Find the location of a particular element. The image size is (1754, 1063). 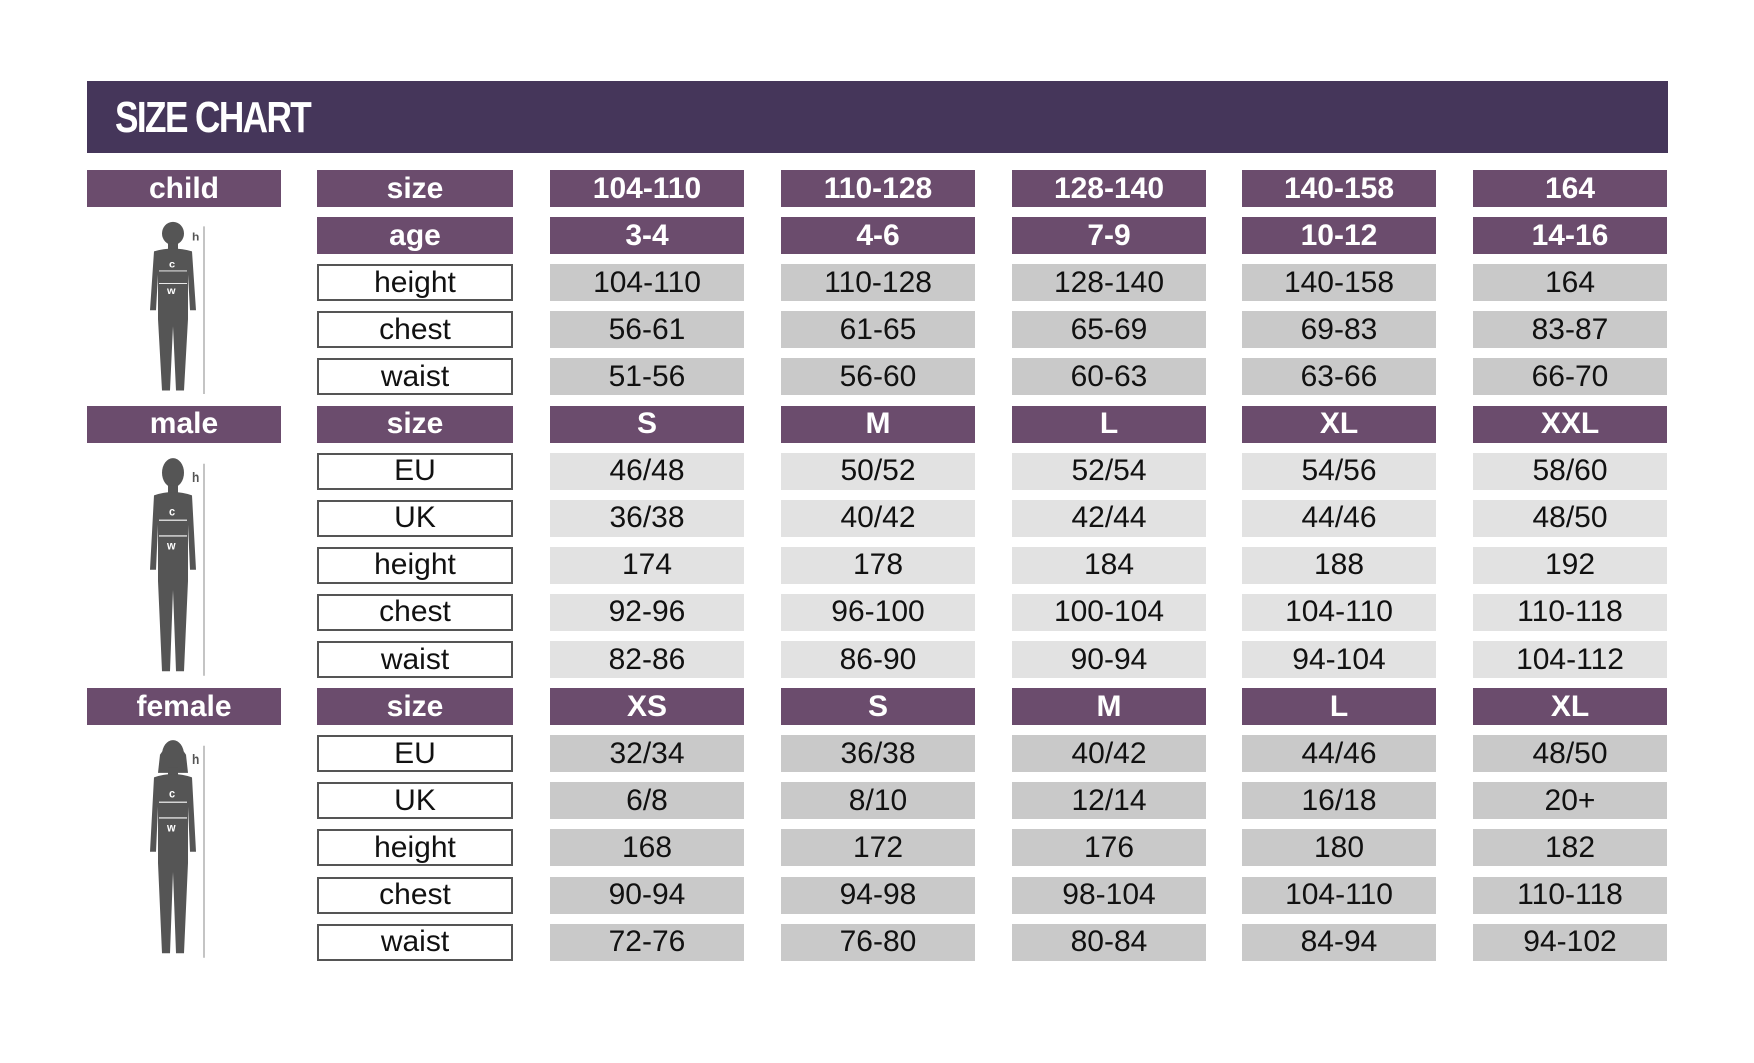

table-cell: 98-104 is located at coordinates (1109, 895).